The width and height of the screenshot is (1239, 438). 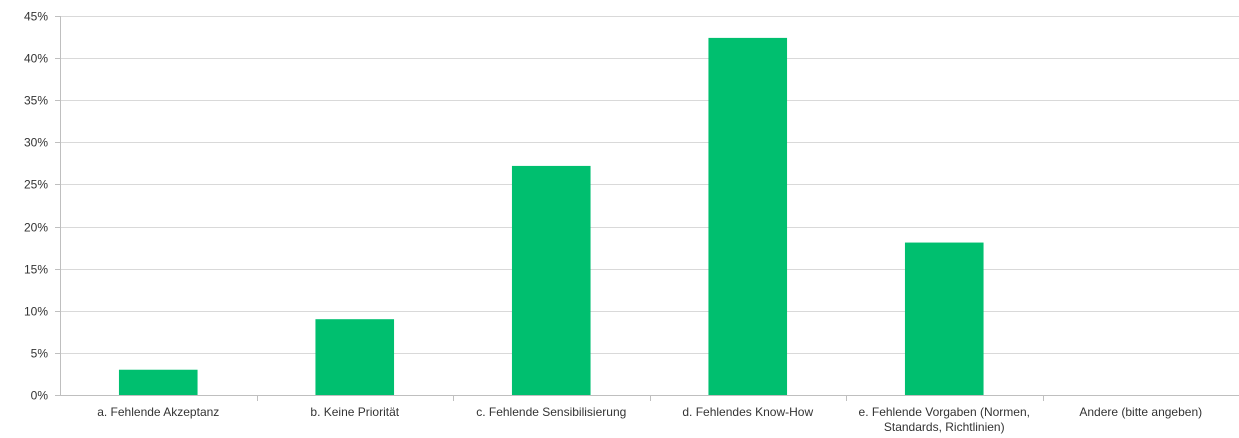 I want to click on y-tick-label: 45%, so click(x=36, y=17).